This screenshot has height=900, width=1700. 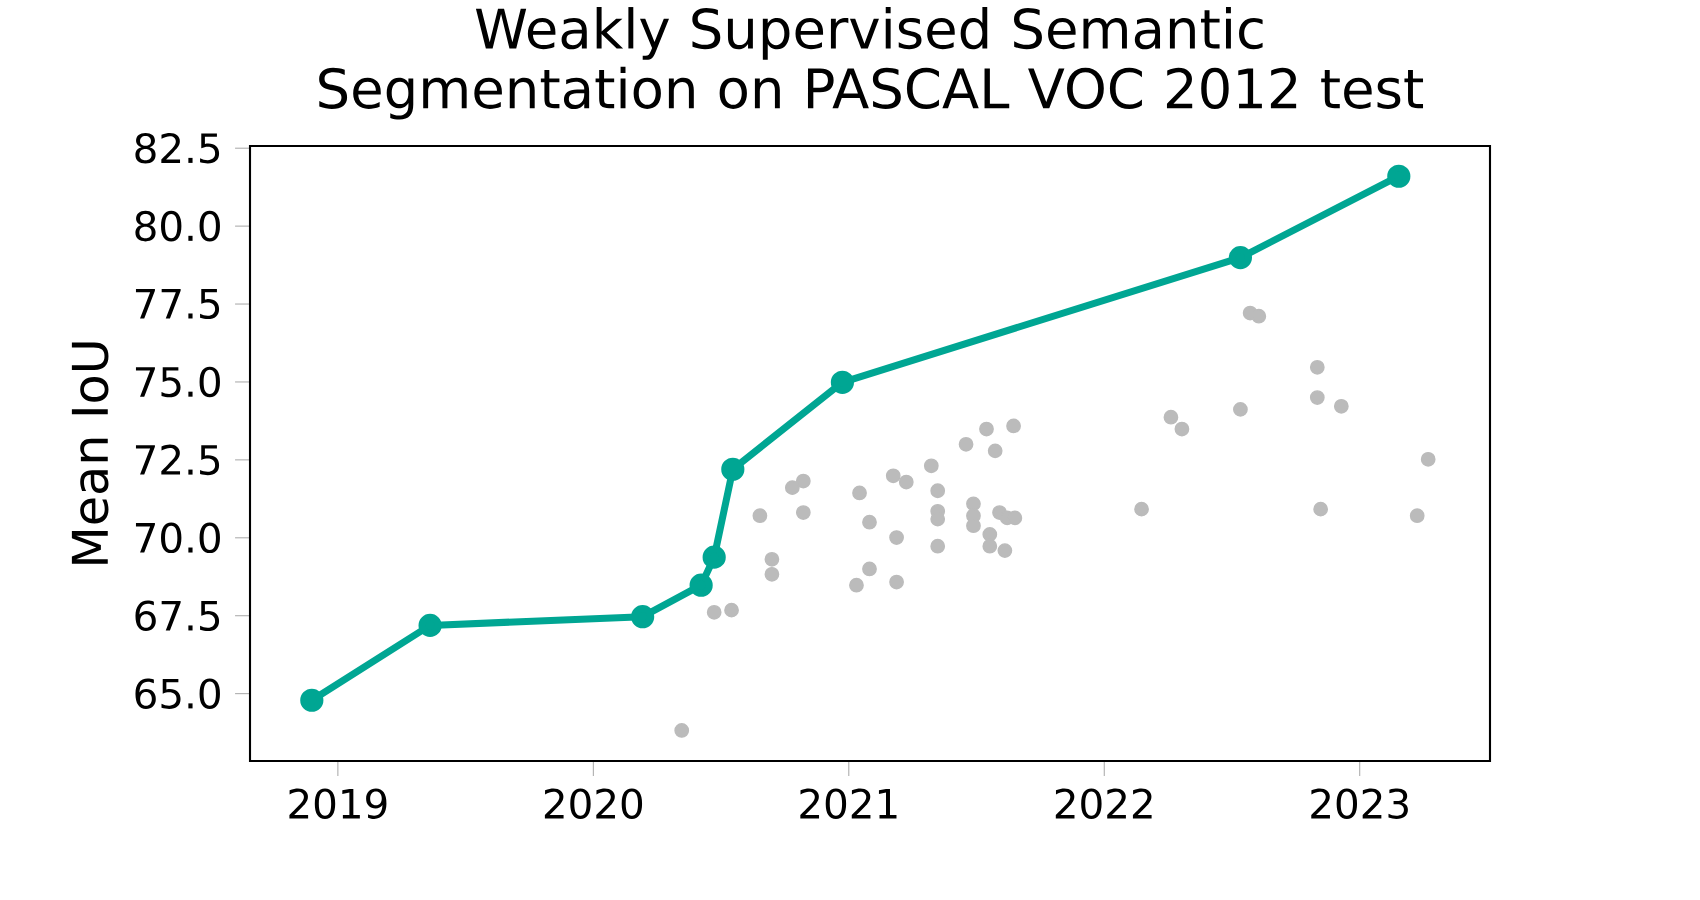 What do you see at coordinates (90, 453) in the screenshot?
I see `y-axis-title: Mean IoU` at bounding box center [90, 453].